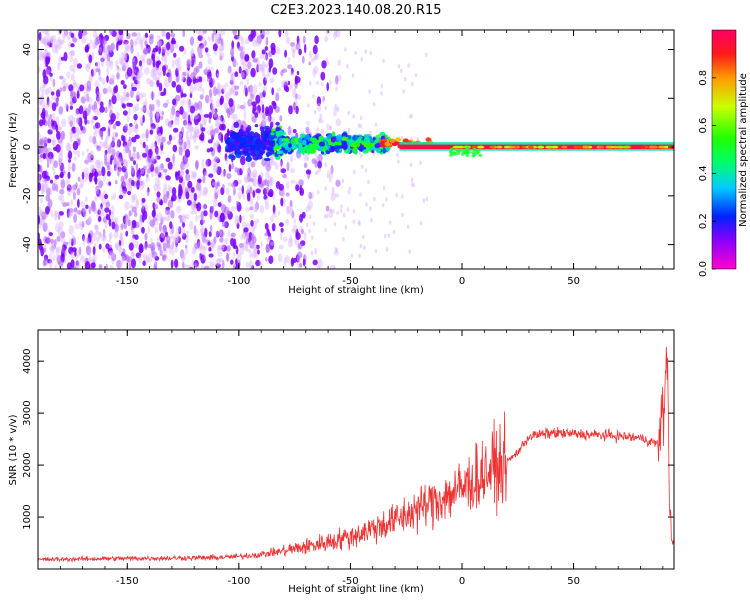 The height and width of the screenshot is (604, 750). What do you see at coordinates (703, 173) in the screenshot?
I see `colorbar-tick-label: 0.4` at bounding box center [703, 173].